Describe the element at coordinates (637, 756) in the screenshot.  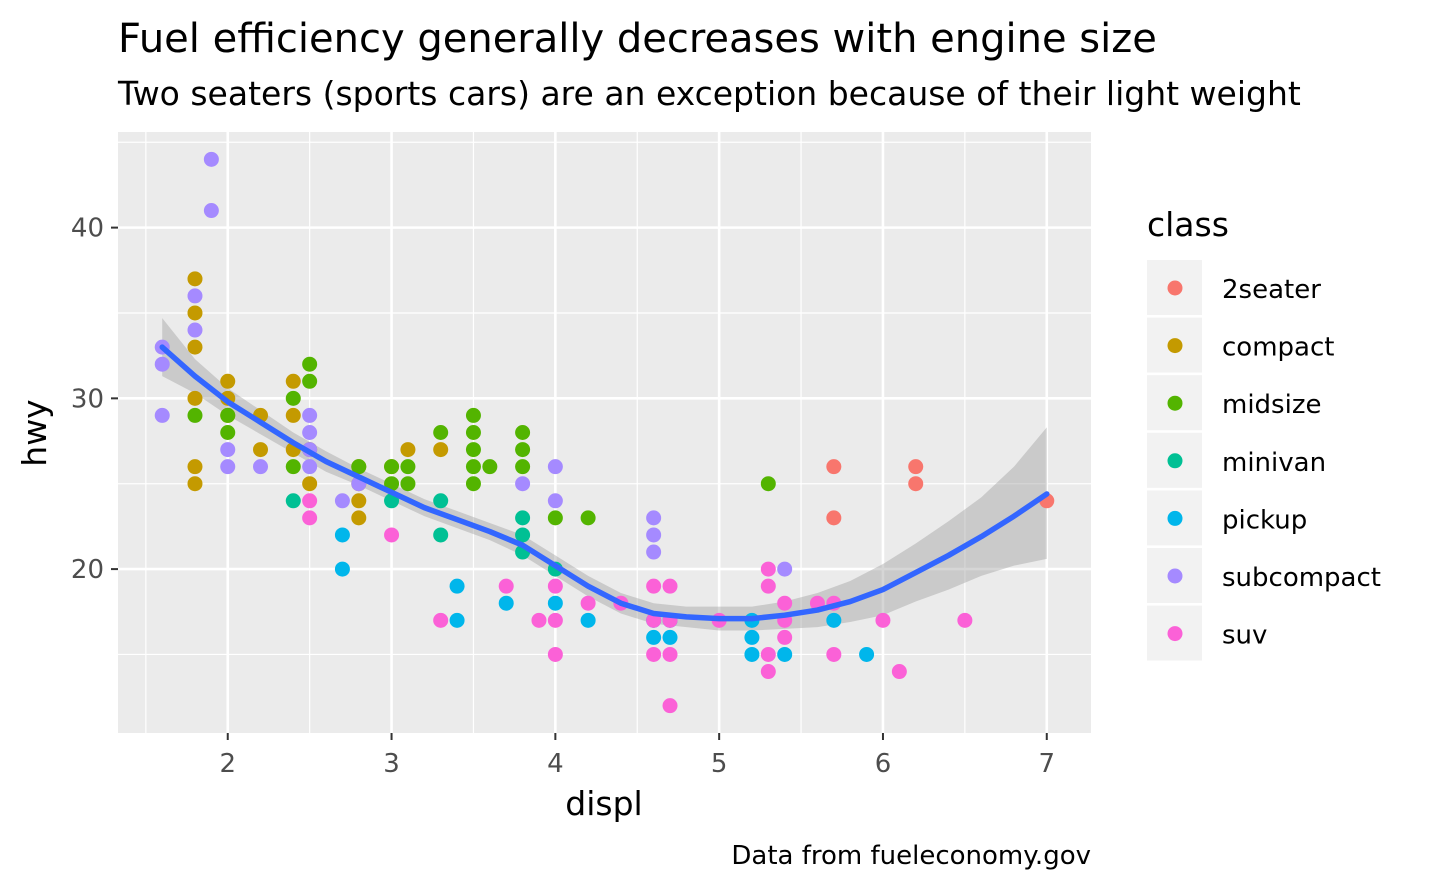
I see `x-axis: 2 3 4 5 6 7` at that location.